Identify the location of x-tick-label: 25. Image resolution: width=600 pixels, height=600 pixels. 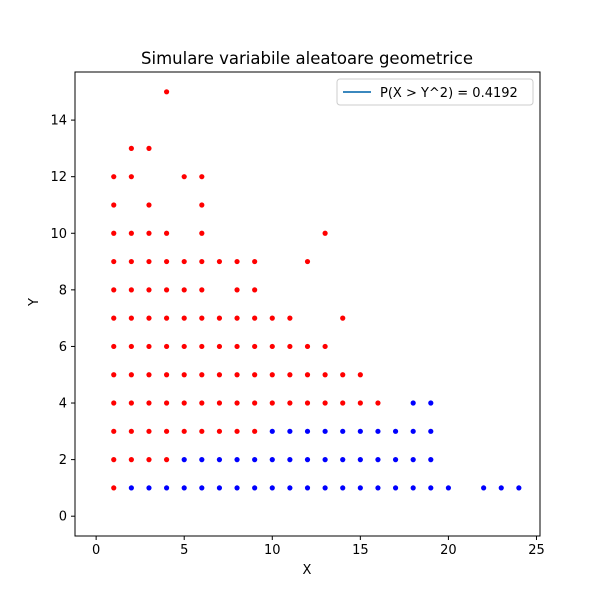
(536, 550).